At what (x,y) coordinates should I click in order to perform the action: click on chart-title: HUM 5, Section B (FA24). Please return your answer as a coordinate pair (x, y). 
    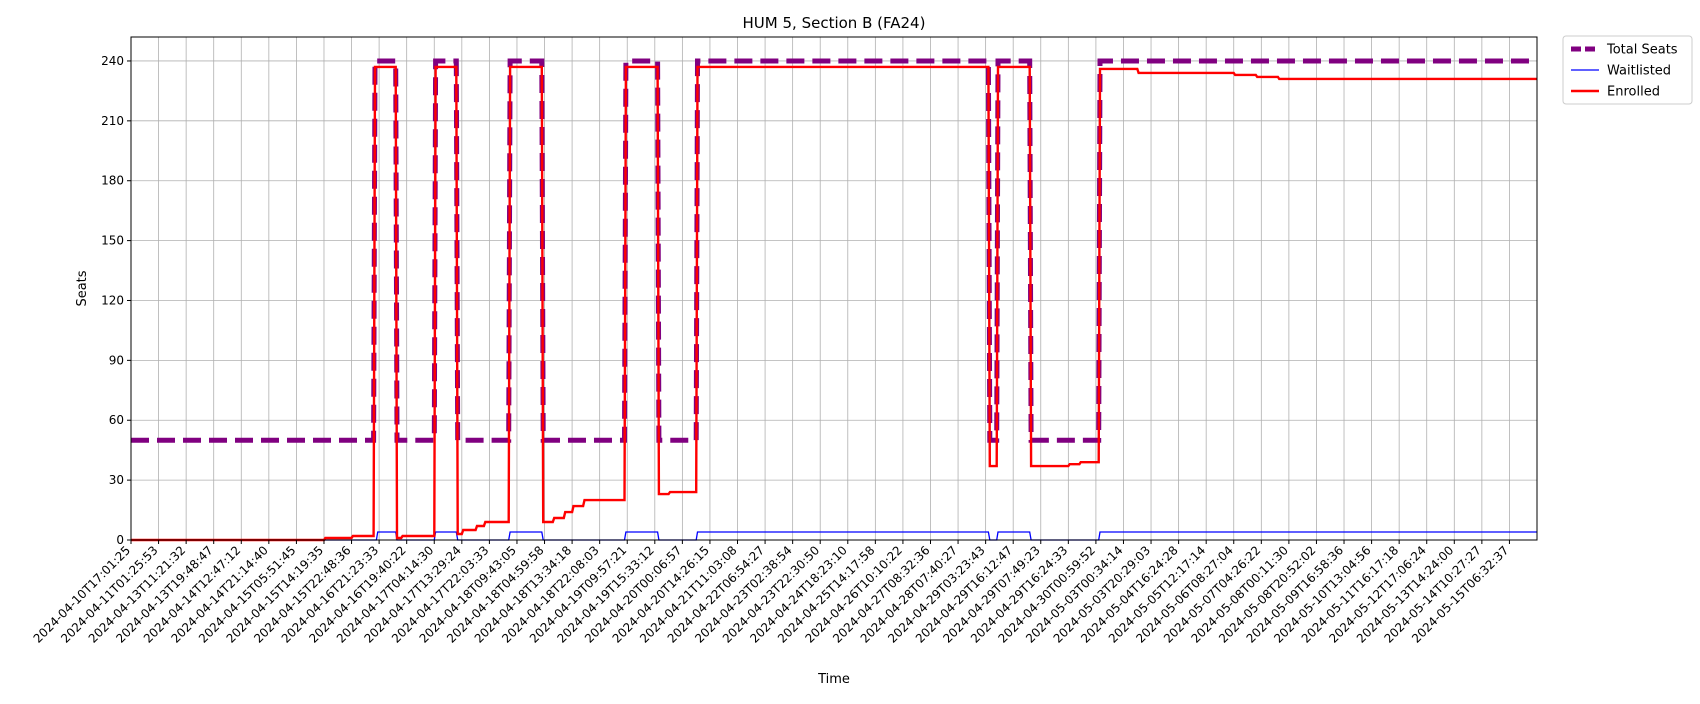
    Looking at the image, I should click on (834, 23).